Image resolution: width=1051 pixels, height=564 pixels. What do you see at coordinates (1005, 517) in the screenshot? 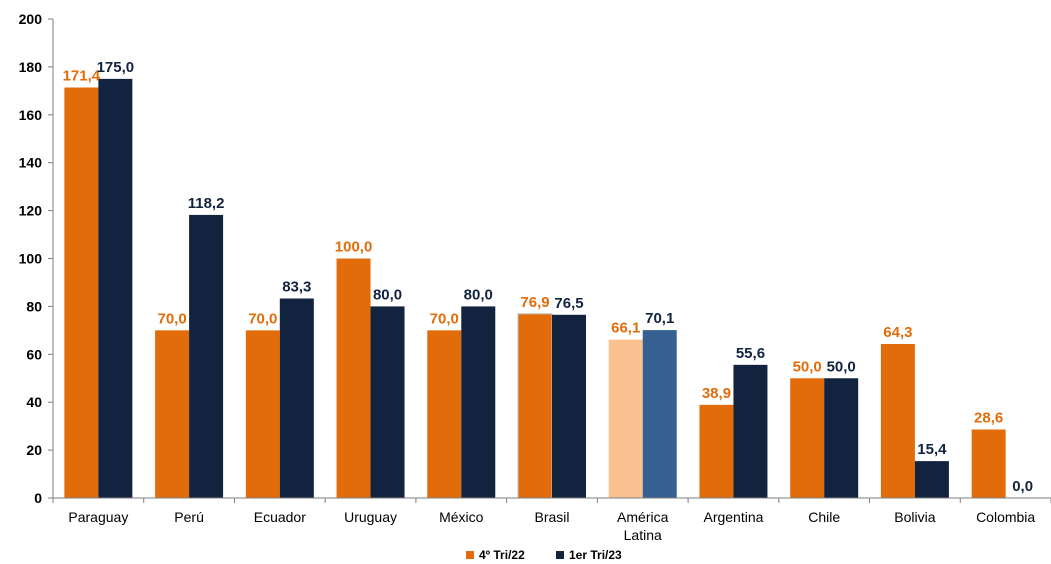
I see `x-category-label: Colombia` at bounding box center [1005, 517].